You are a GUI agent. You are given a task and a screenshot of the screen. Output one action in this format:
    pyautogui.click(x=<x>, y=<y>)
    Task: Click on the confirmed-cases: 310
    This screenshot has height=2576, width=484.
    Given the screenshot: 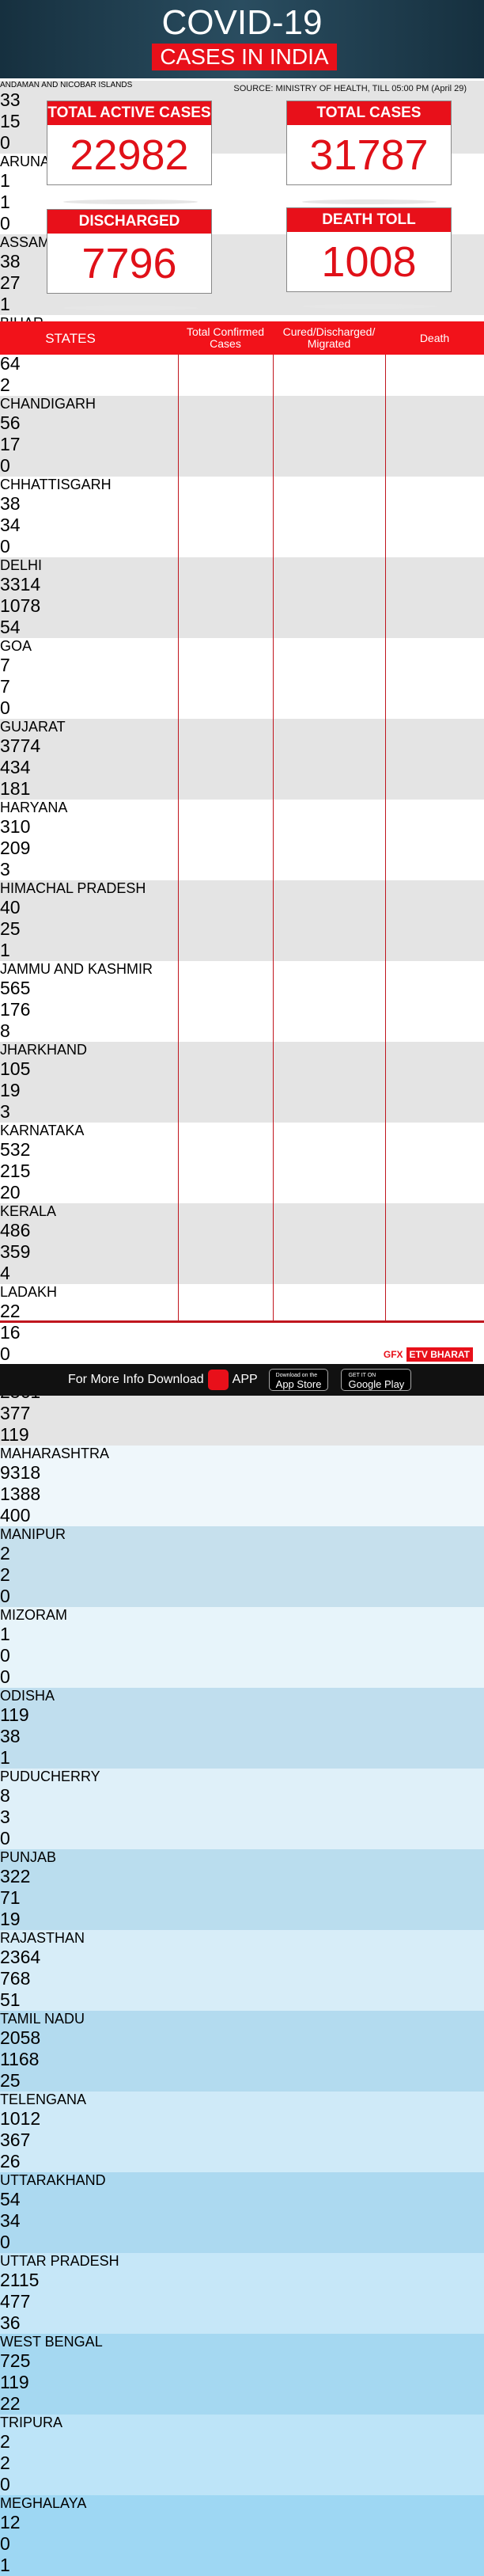 What is the action you would take?
    pyautogui.click(x=15, y=826)
    